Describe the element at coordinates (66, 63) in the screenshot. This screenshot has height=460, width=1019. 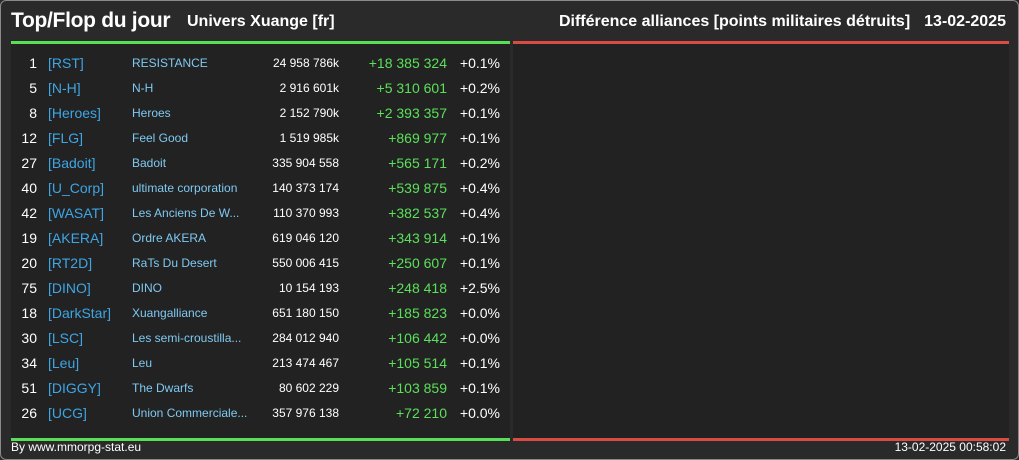
I see `alliance-tag-link: [RST]` at that location.